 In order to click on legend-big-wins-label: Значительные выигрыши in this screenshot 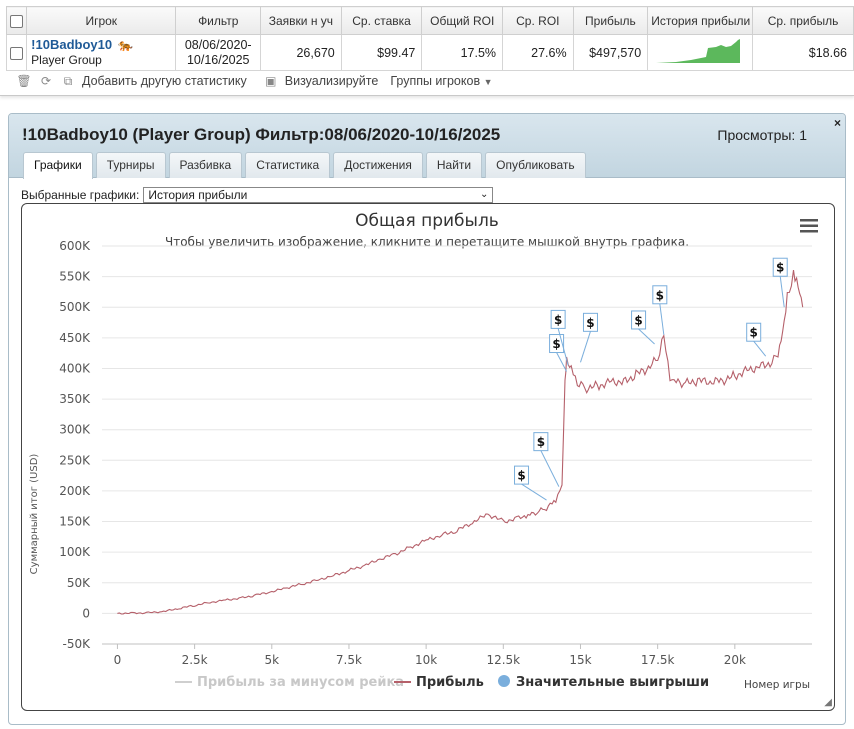, I will do `click(612, 682)`.